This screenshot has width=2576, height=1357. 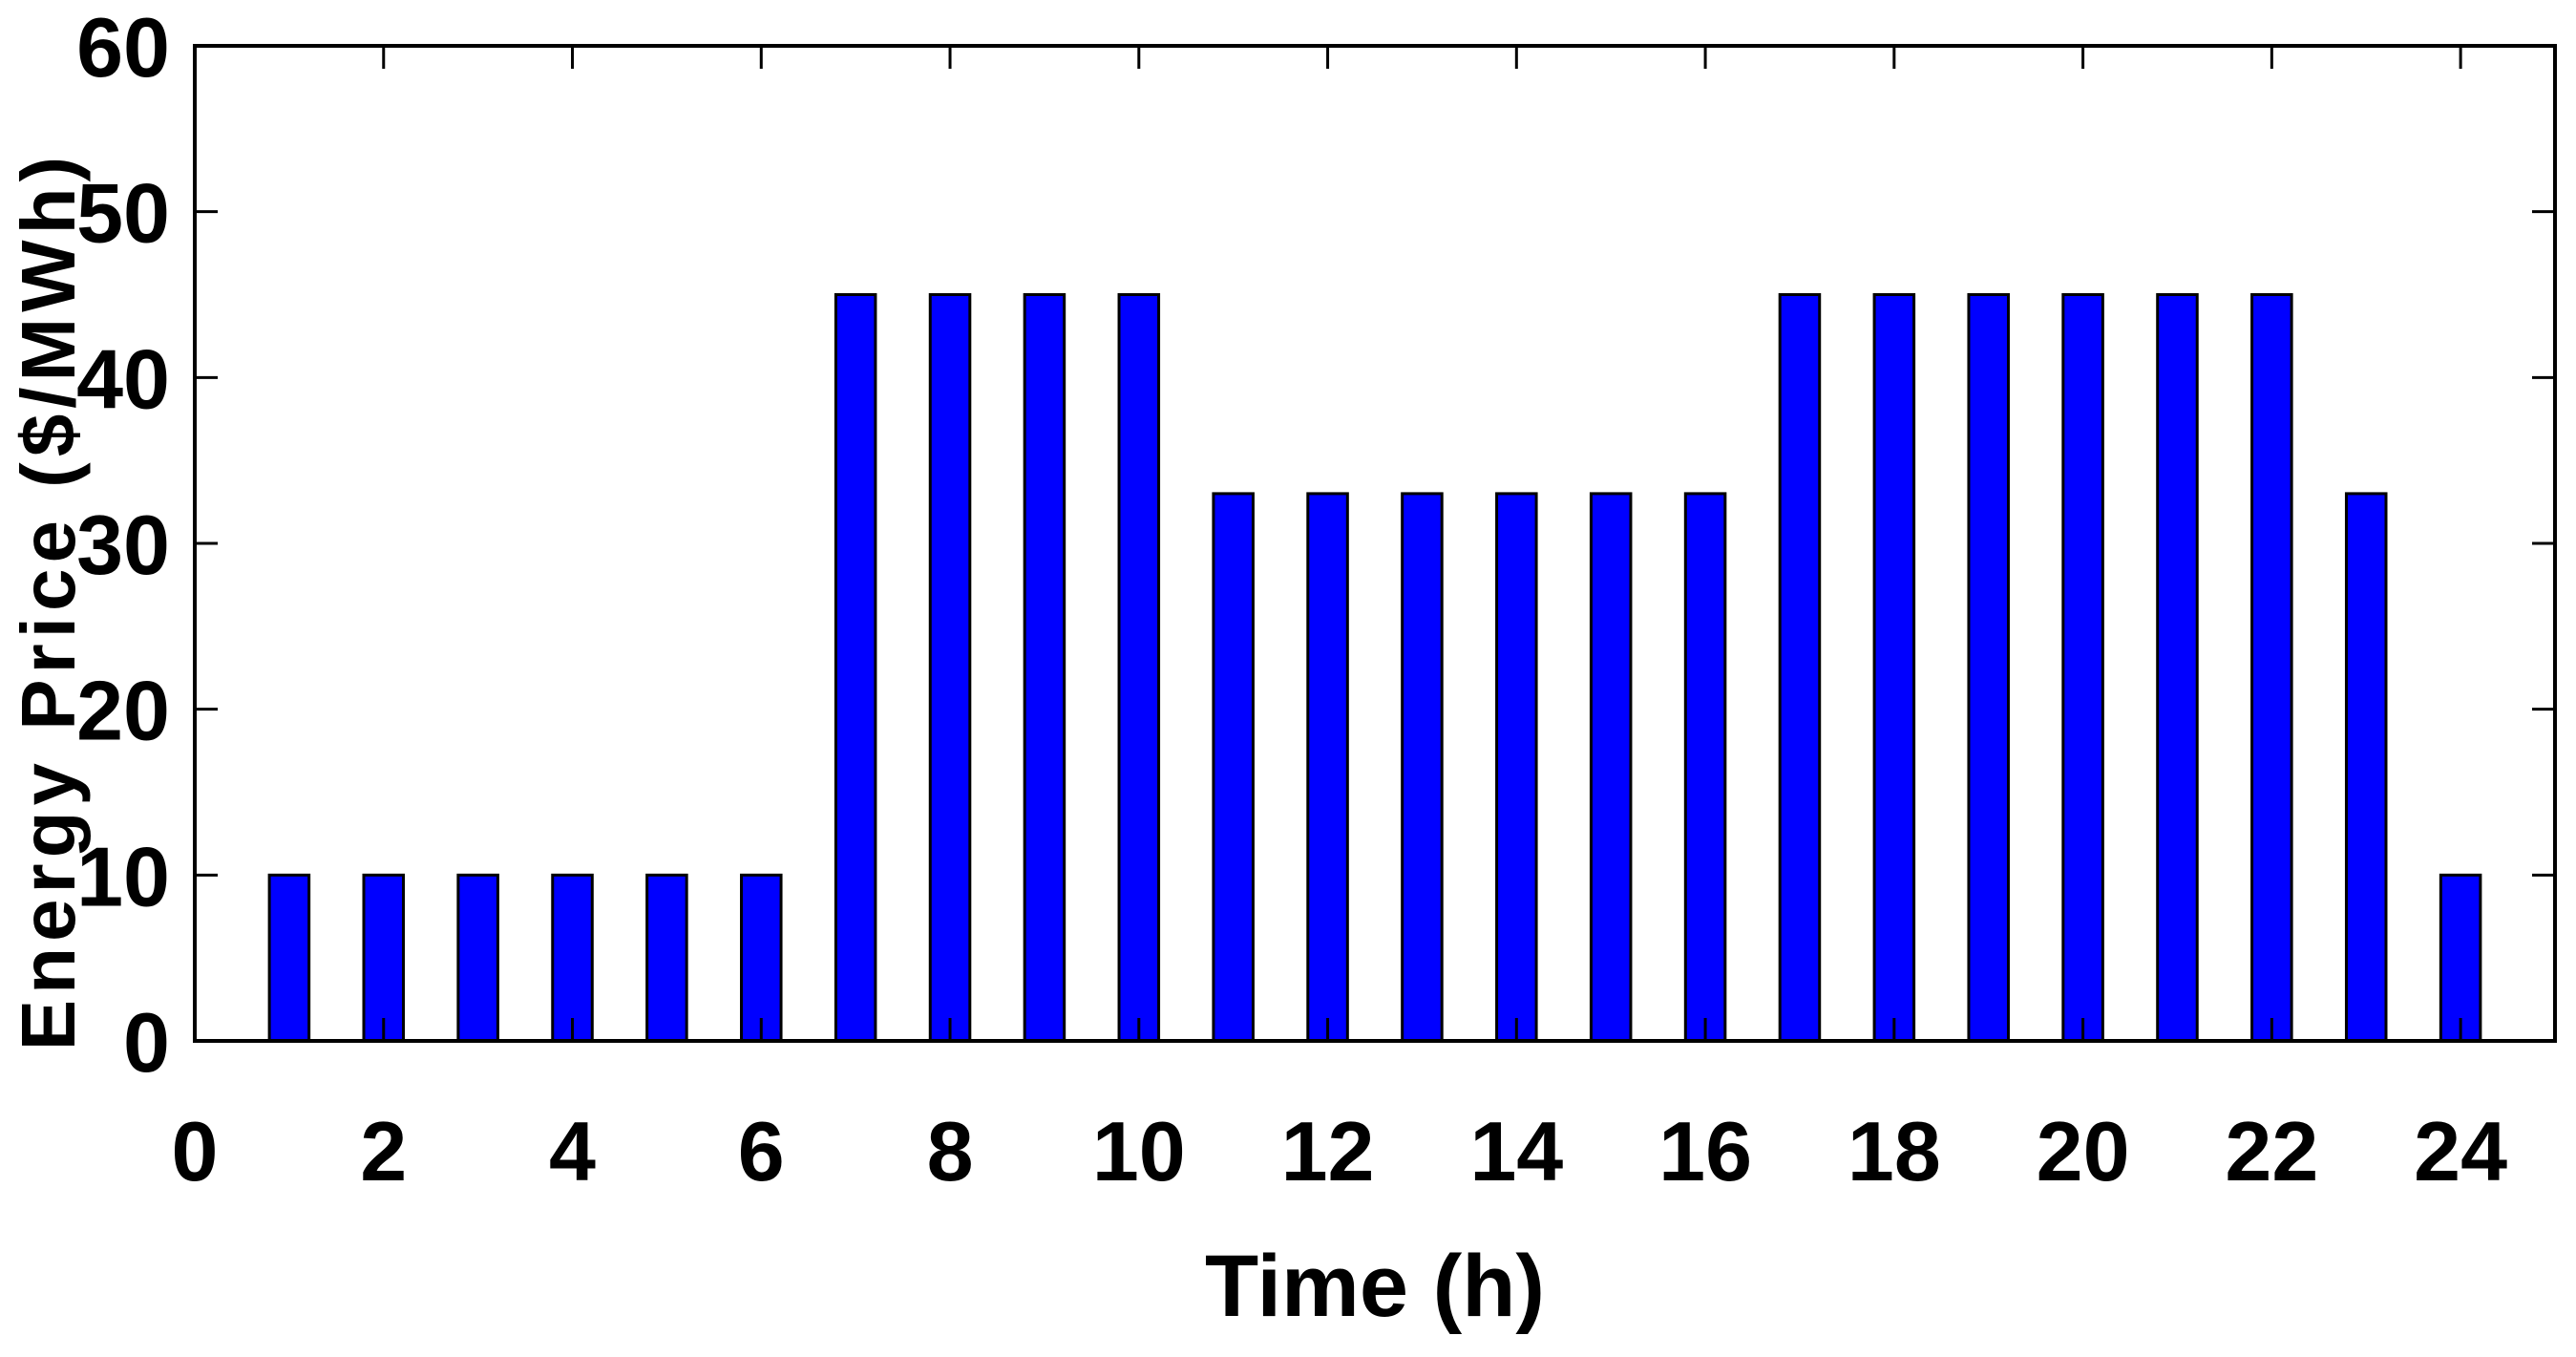 I want to click on x-tick-label: 12, so click(x=1328, y=1151).